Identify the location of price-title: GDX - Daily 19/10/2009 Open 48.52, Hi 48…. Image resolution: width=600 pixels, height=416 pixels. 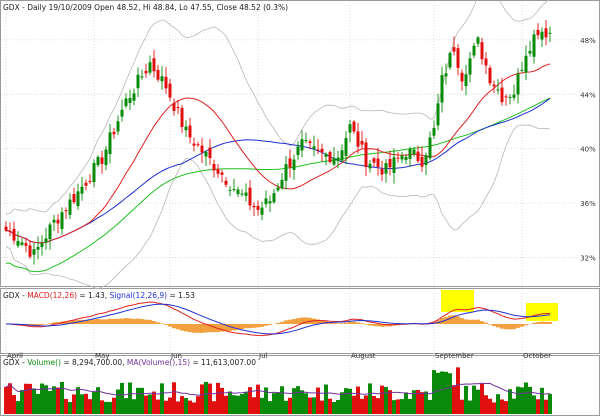
(145, 7).